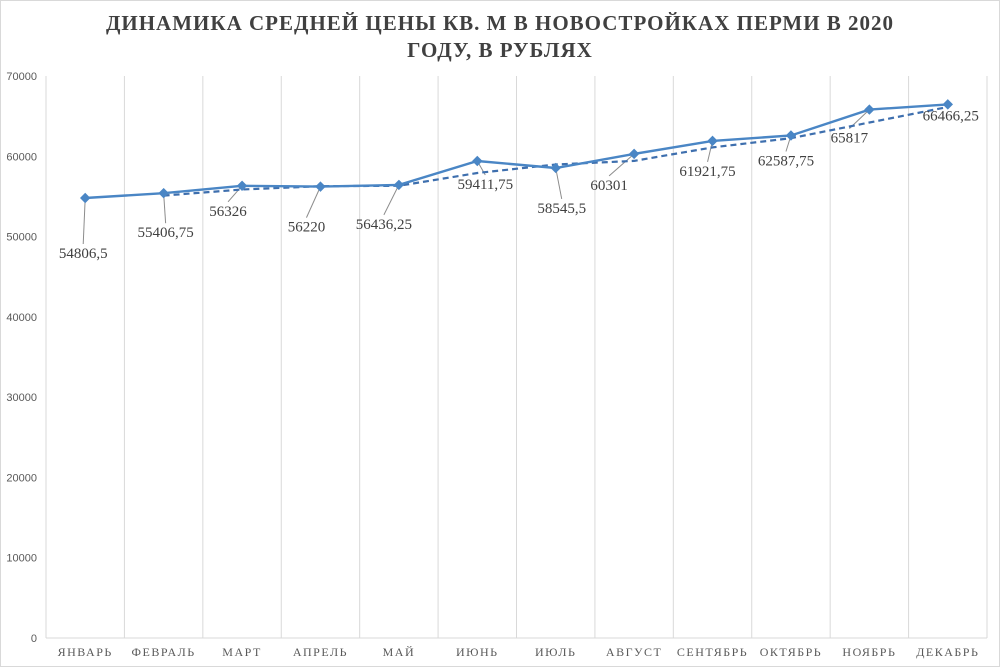  I want to click on data-label: 60301, so click(609, 186).